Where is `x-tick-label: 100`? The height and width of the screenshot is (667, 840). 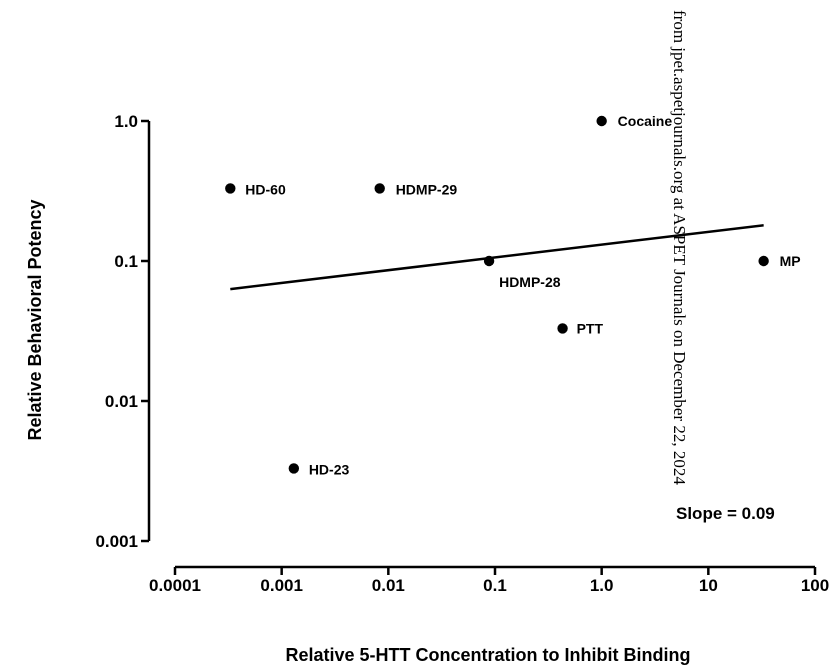 x-tick-label: 100 is located at coordinates (815, 585).